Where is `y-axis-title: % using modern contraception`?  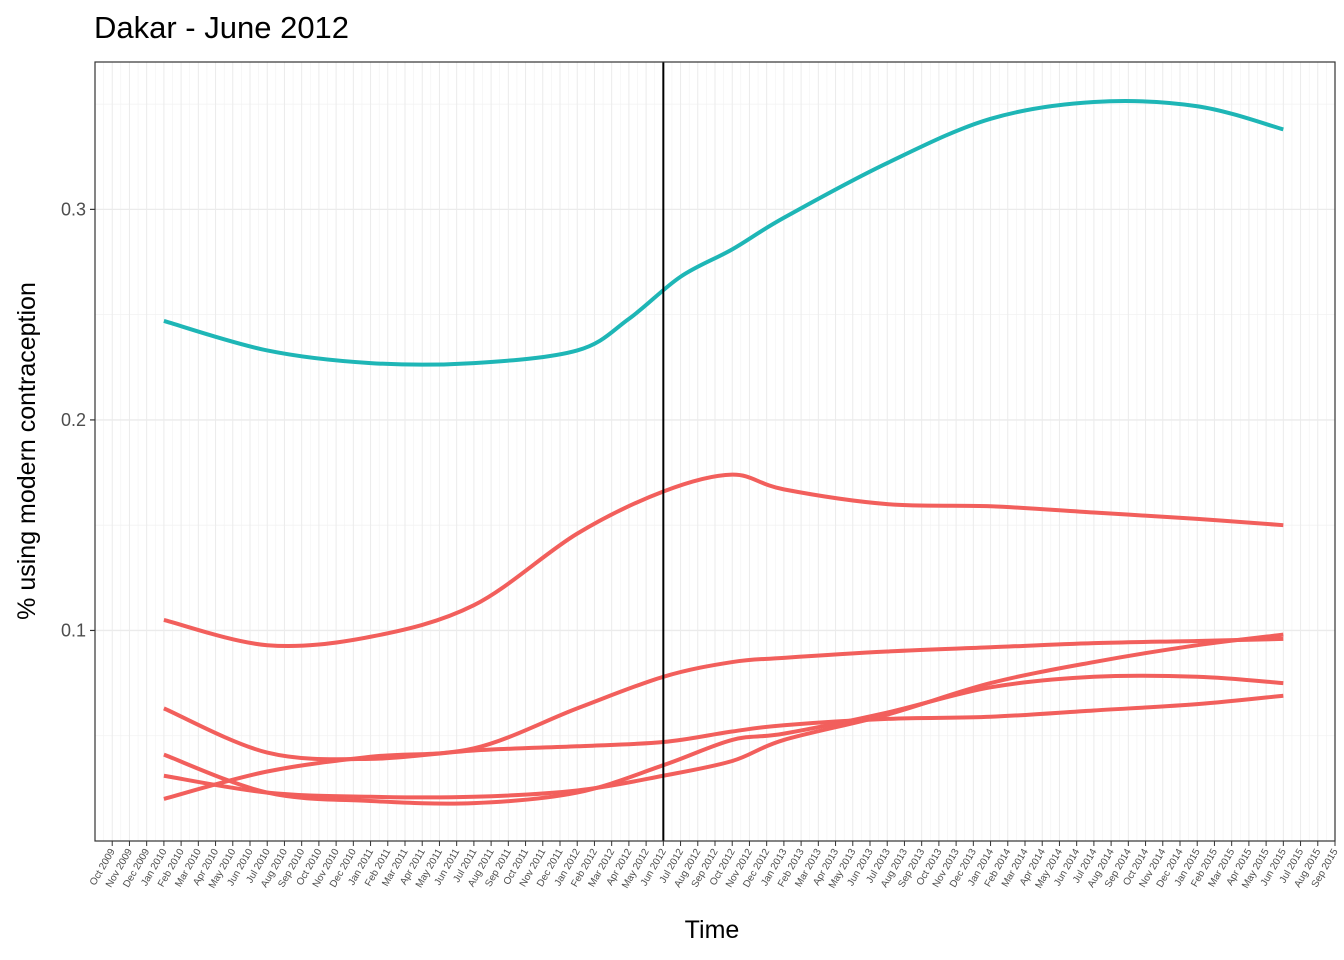 y-axis-title: % using modern contraception is located at coordinates (27, 451).